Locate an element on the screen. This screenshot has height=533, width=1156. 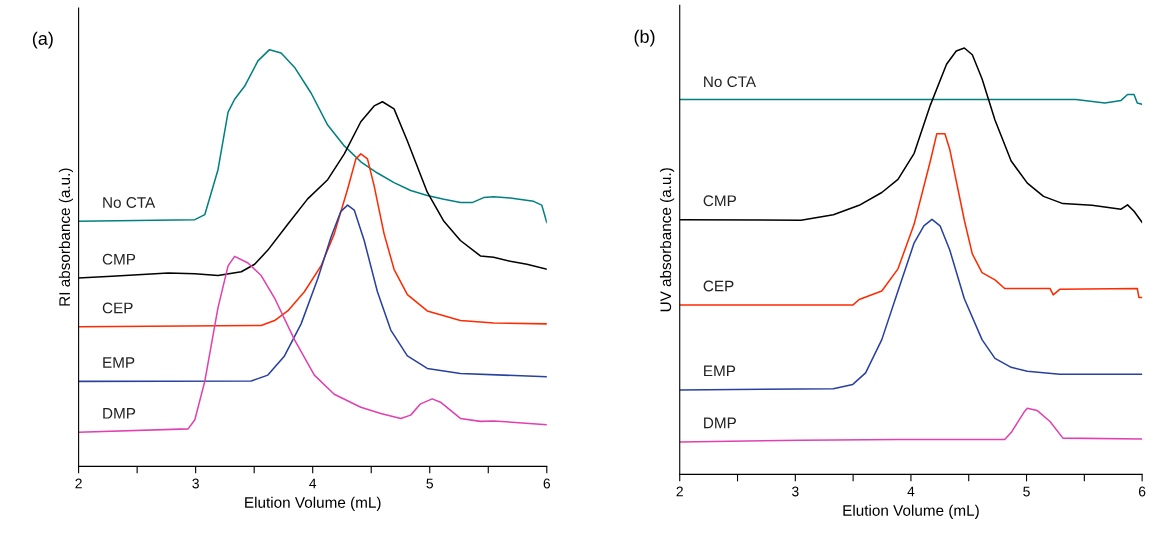
chart-title: (b) is located at coordinates (644, 38).